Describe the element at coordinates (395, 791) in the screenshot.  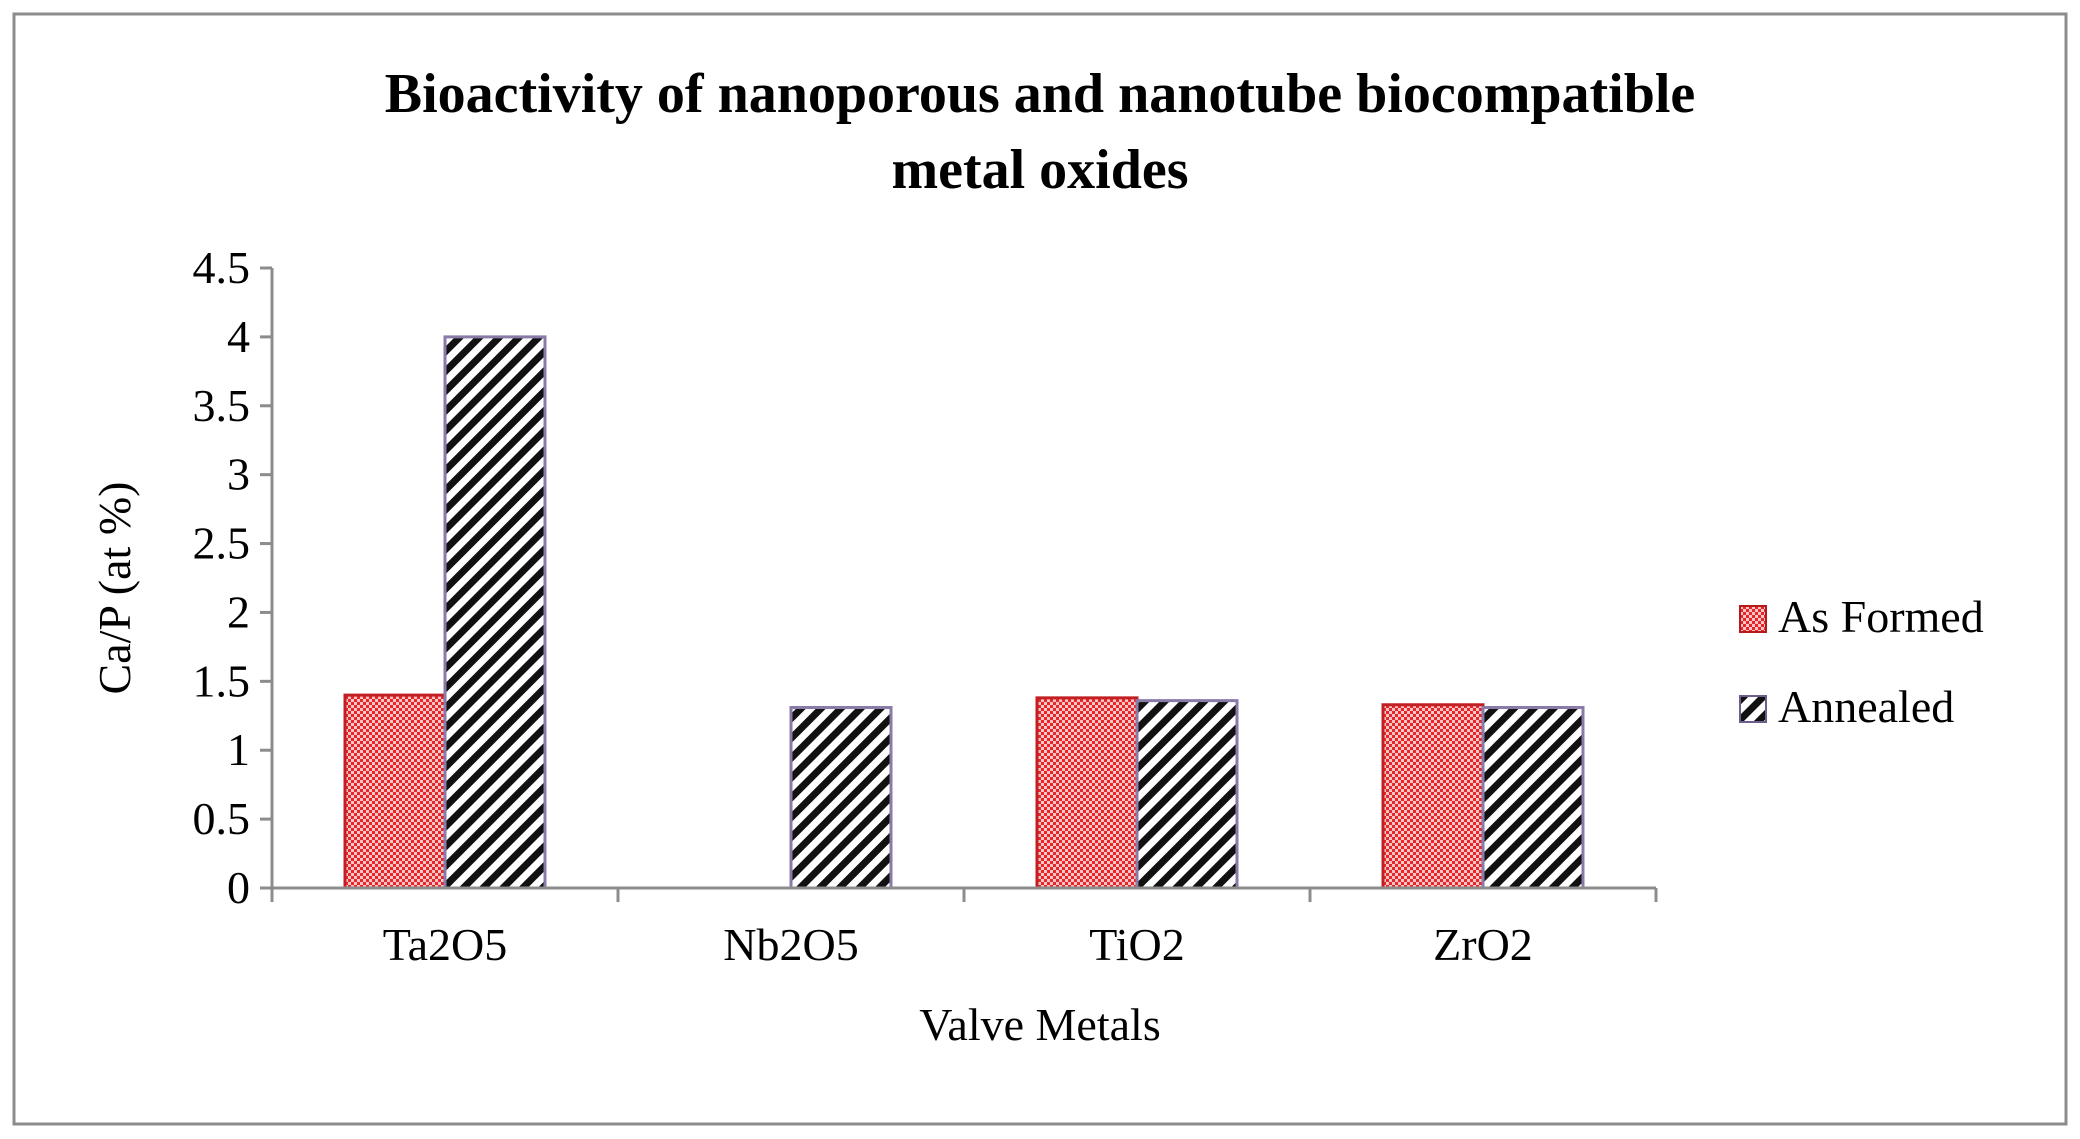
I see `bar-as-formed-ta2o5` at that location.